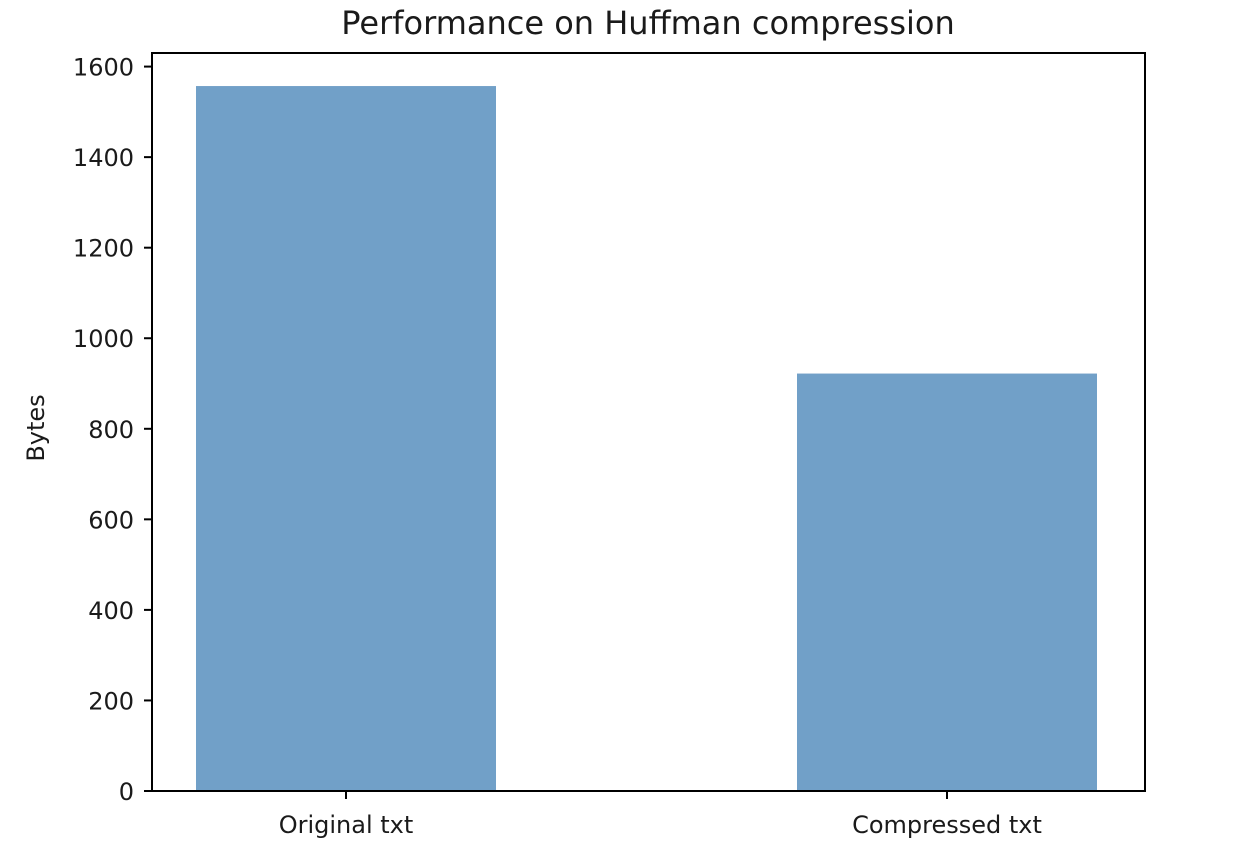 This screenshot has width=1254, height=866. Describe the element at coordinates (947, 825) in the screenshot. I see `x-tick-label: Compressed txt` at that location.